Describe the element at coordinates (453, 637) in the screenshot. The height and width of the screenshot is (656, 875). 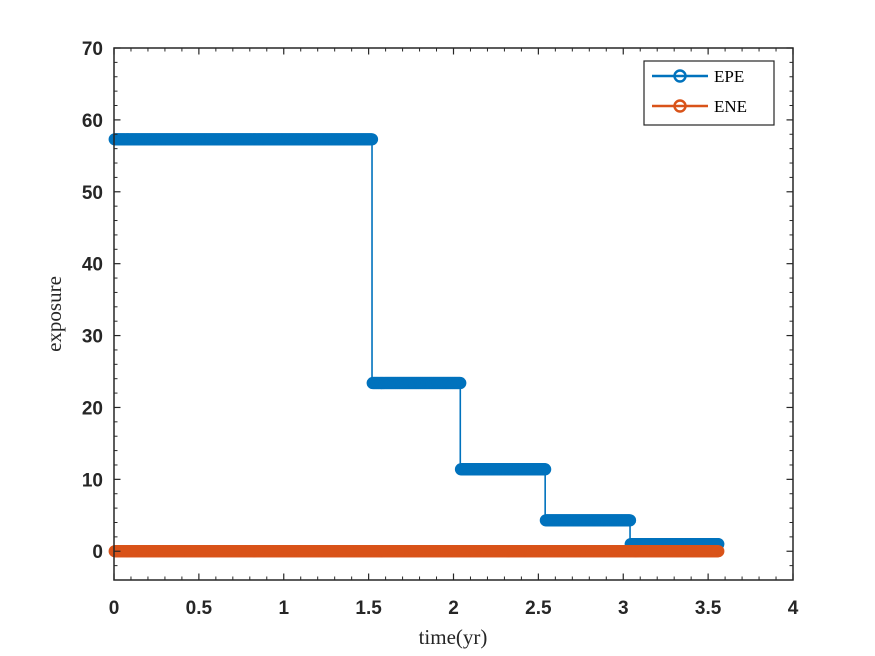
I see `x-axis-label: time(yr)` at that location.